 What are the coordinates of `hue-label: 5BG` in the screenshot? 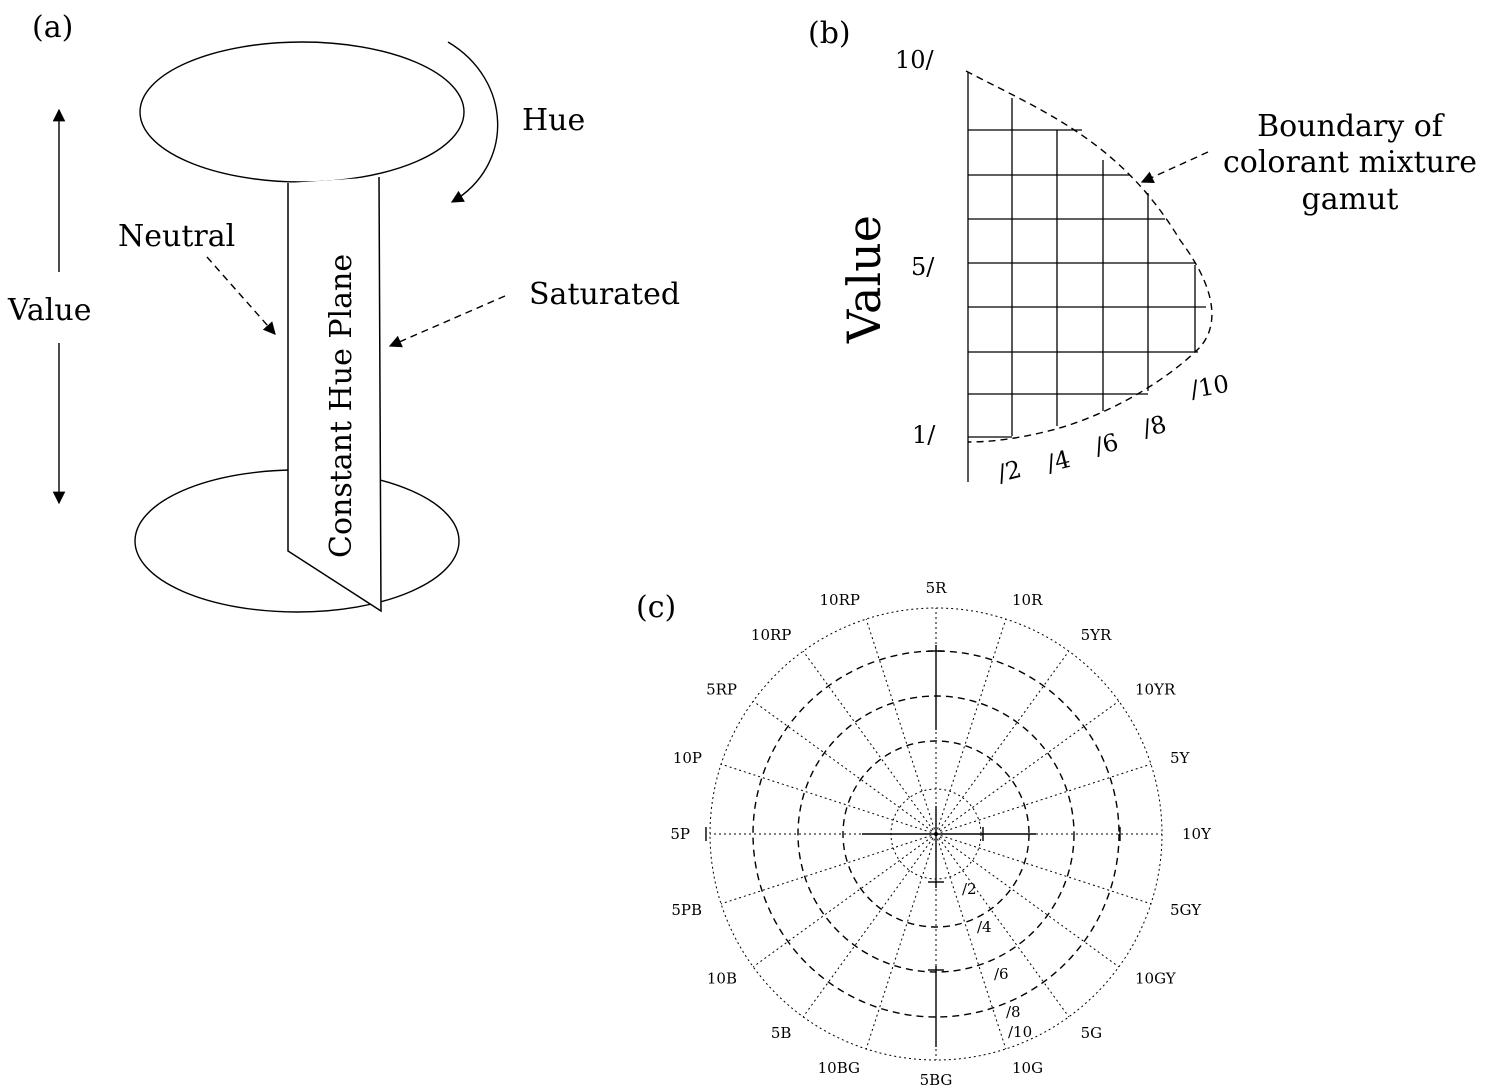 It's located at (936, 1080).